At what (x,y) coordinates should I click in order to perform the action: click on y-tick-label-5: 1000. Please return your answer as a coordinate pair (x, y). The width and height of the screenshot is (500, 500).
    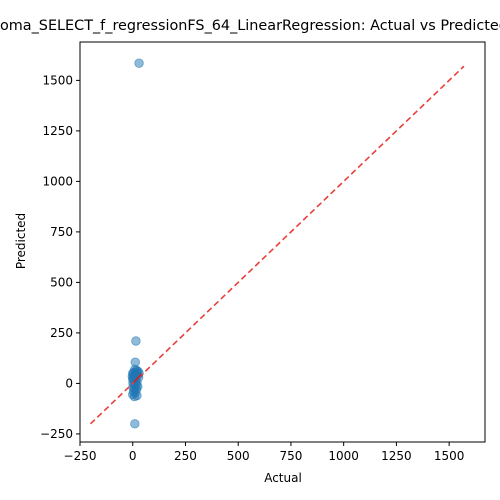
    Looking at the image, I should click on (57, 181).